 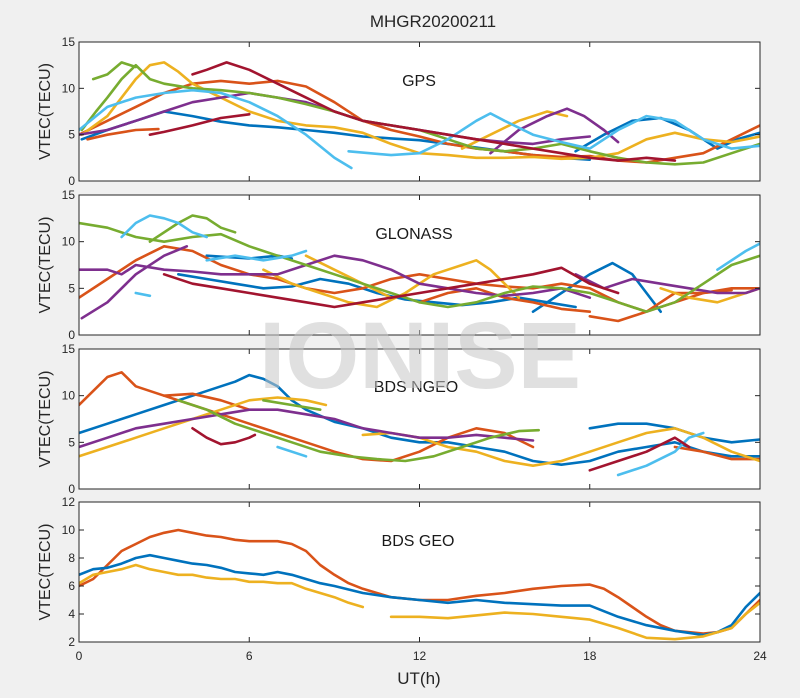 What do you see at coordinates (71, 558) in the screenshot?
I see `y-tick-label: 8` at bounding box center [71, 558].